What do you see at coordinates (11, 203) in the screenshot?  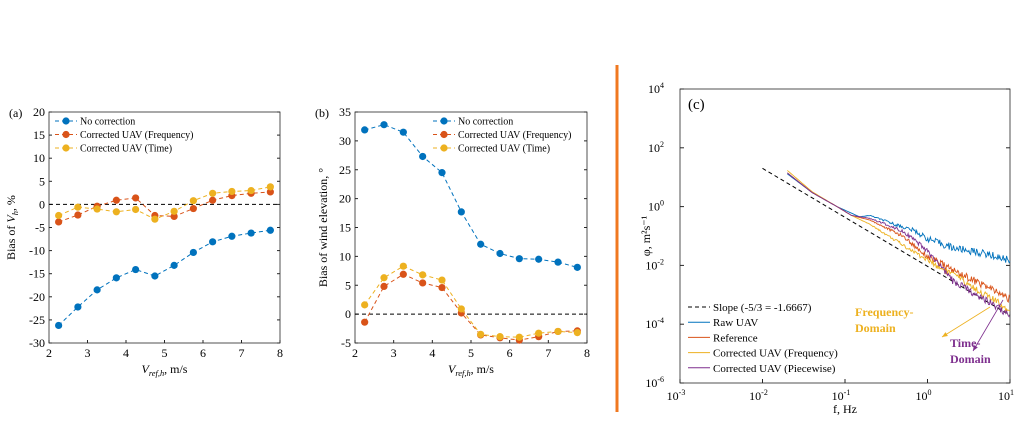 I see `axis-label-part: , %` at bounding box center [11, 203].